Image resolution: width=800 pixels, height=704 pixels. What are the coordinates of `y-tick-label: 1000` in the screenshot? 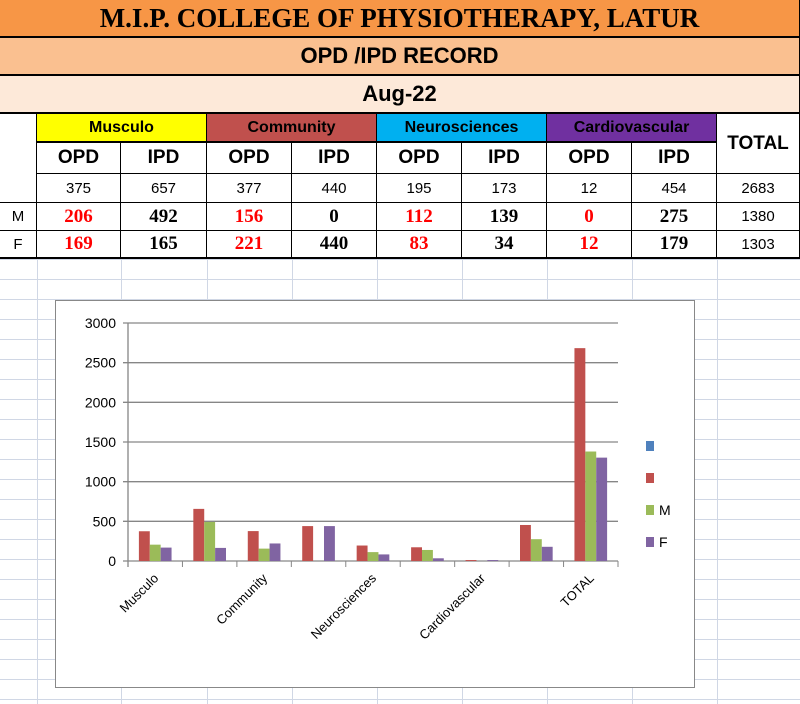 It's located at (100, 482).